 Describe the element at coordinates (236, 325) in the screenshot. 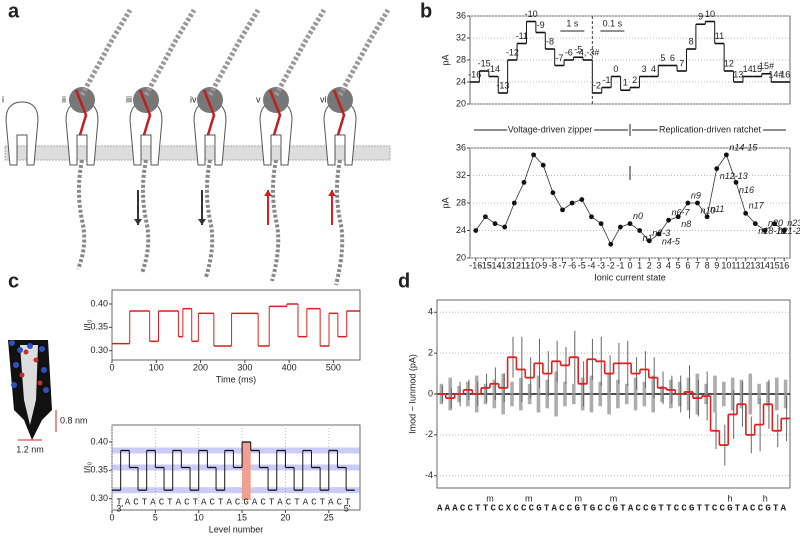

I see `plot-frame` at that location.